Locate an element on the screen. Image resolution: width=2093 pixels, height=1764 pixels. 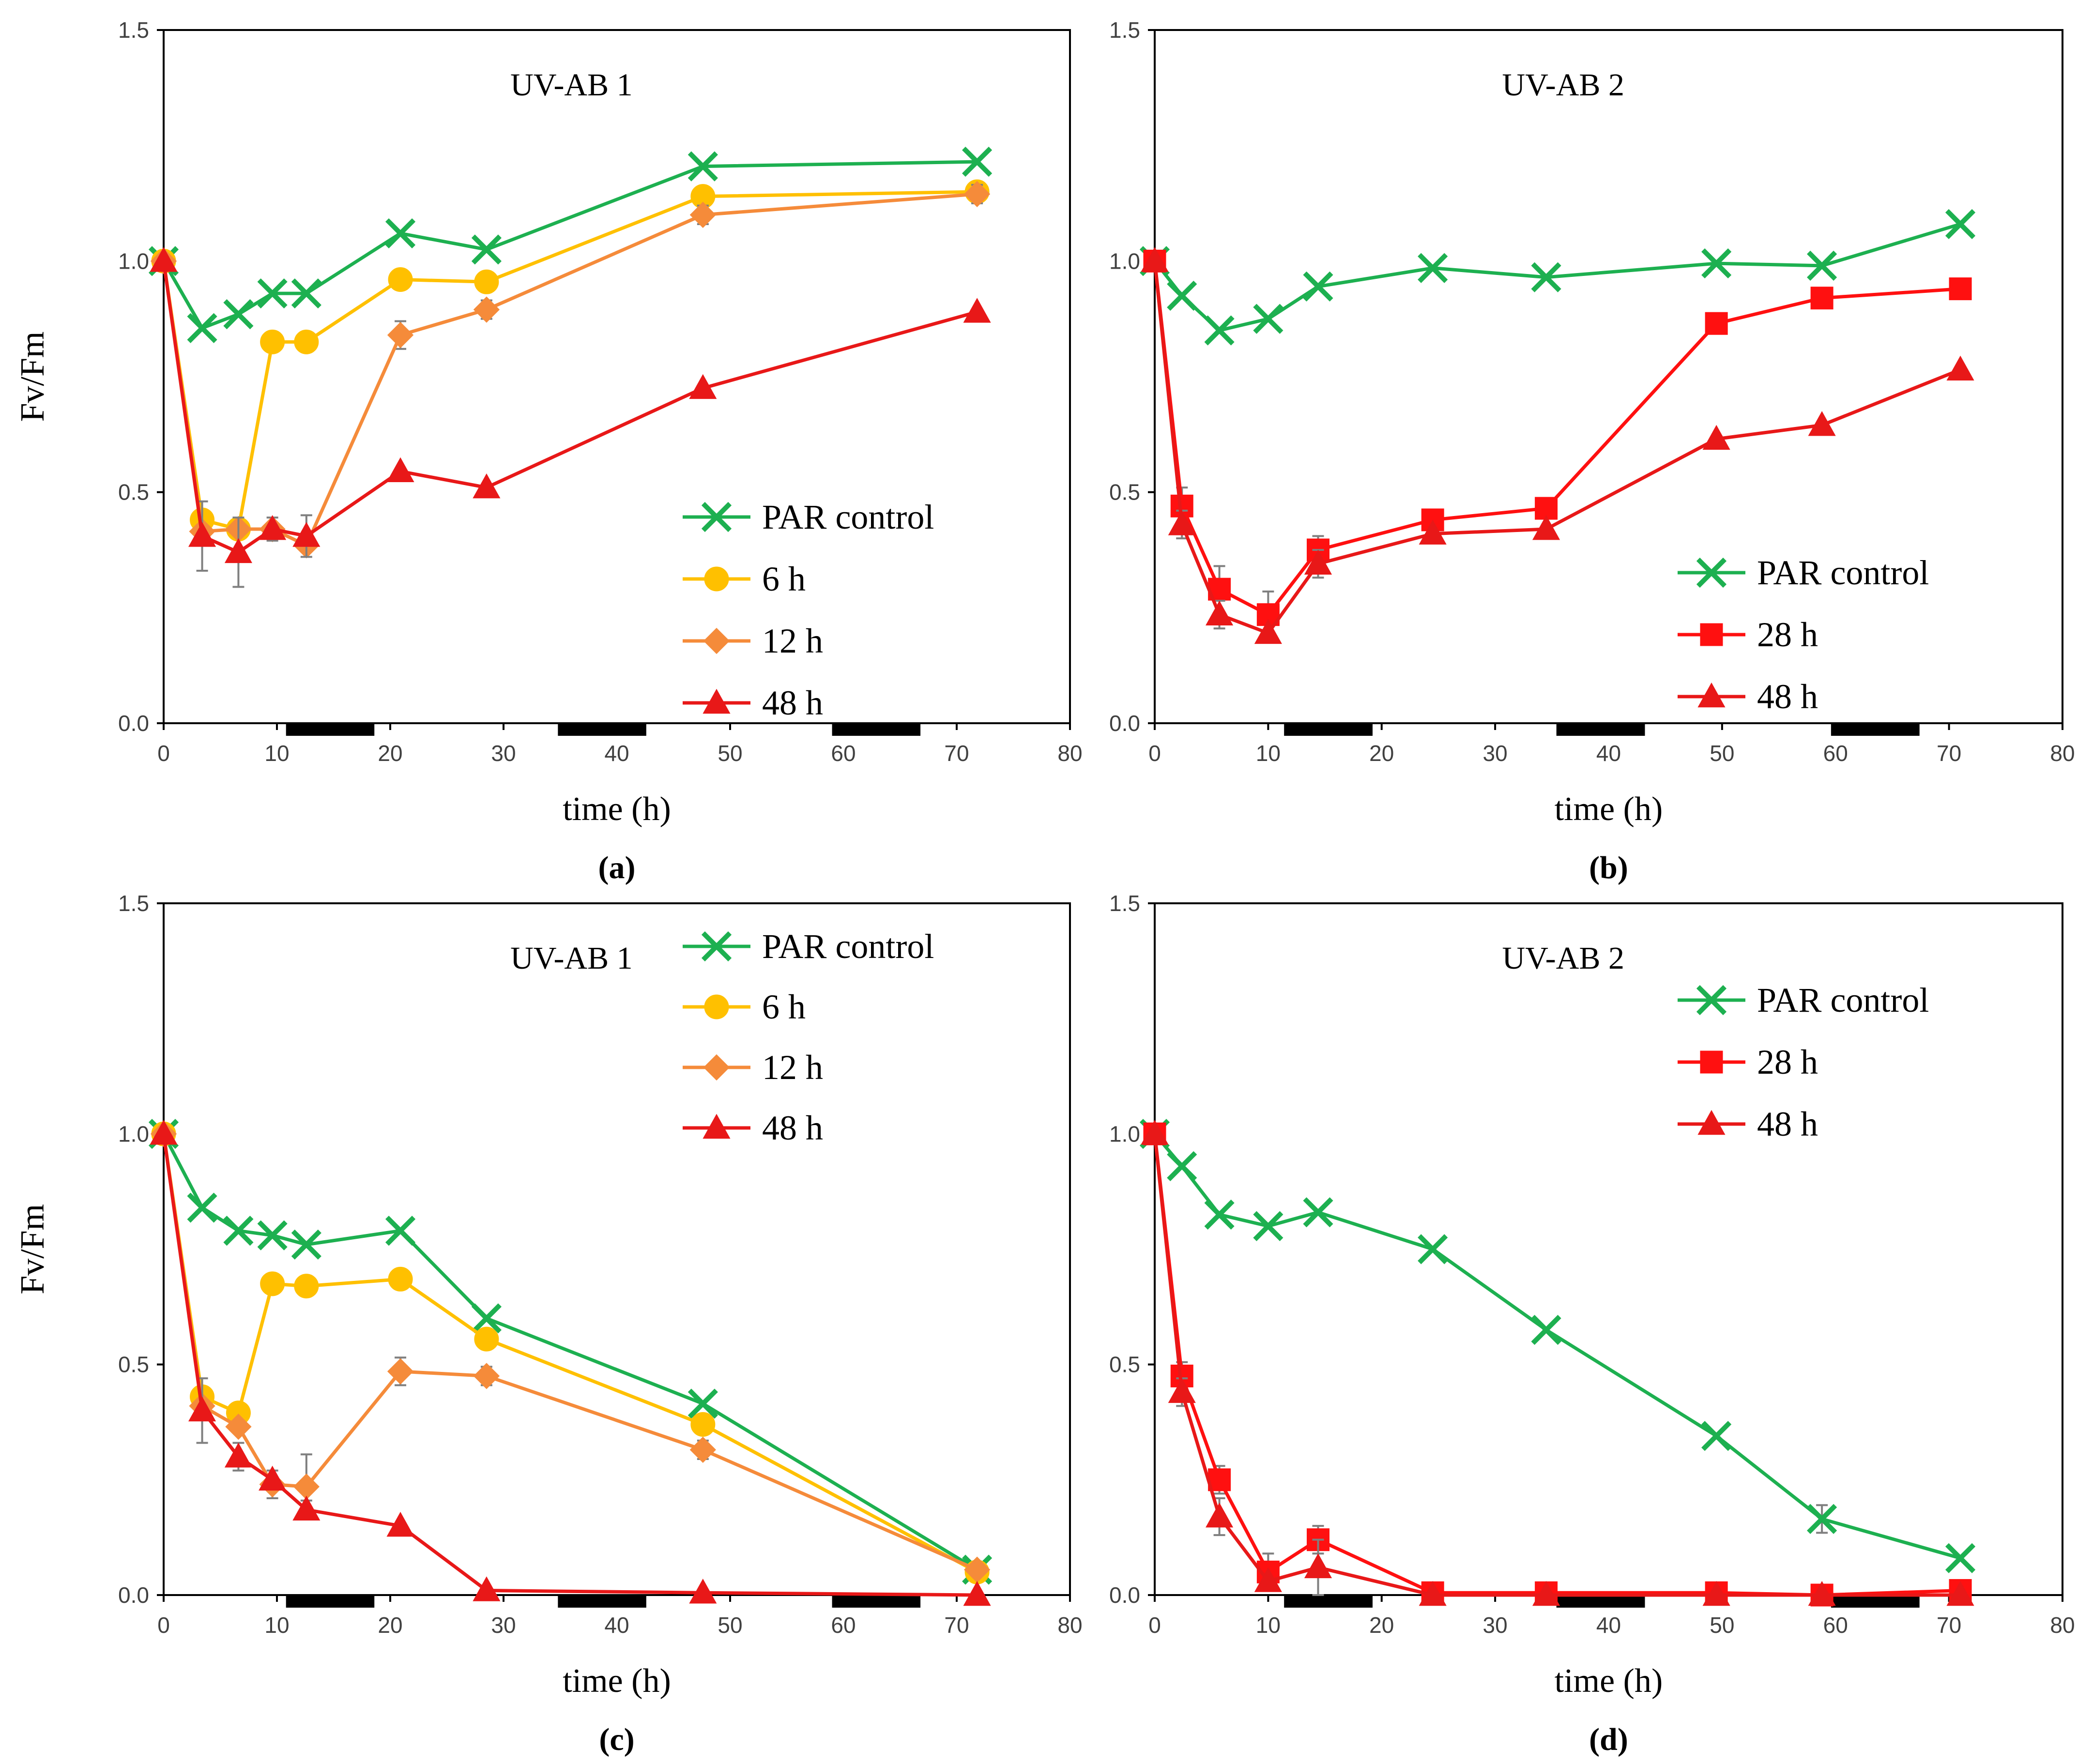
legend-label: 6 h is located at coordinates (784, 1007).